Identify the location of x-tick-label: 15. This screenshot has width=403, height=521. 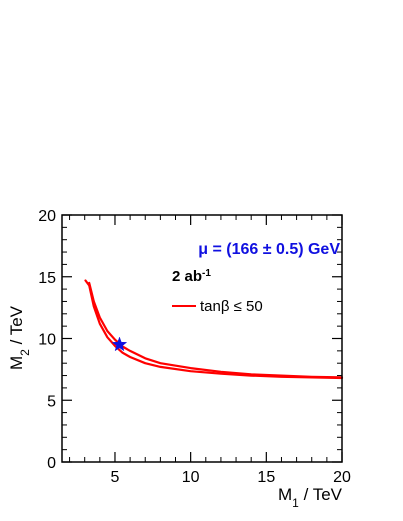
(266, 477).